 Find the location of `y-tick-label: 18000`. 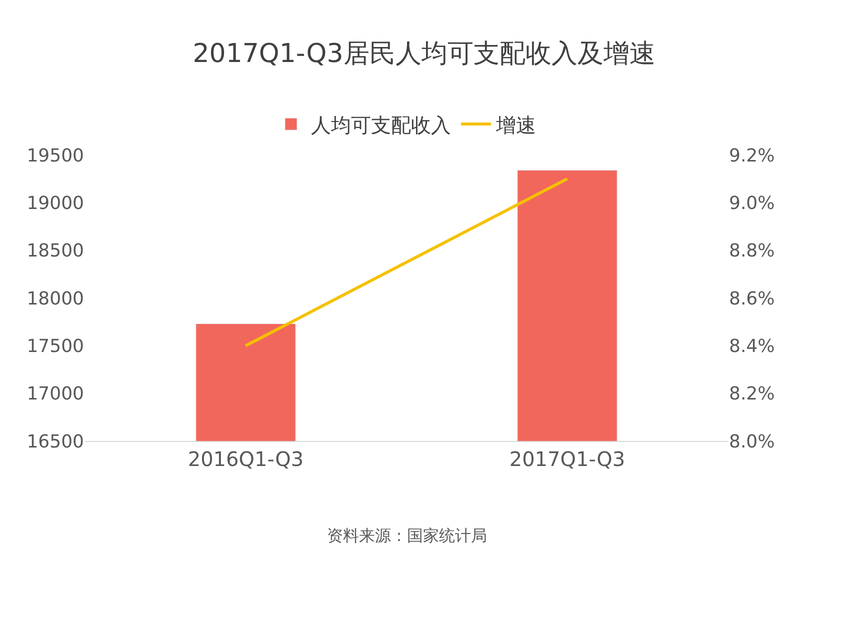

y-tick-label: 18000 is located at coordinates (55, 299).